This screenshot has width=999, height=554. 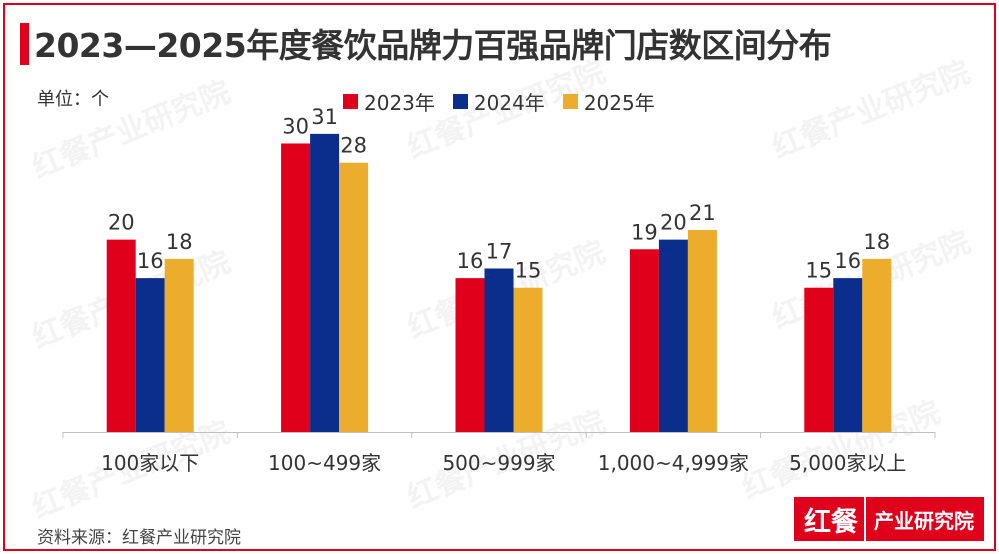 I want to click on legend-label-2024: 2024年, so click(x=509, y=103).